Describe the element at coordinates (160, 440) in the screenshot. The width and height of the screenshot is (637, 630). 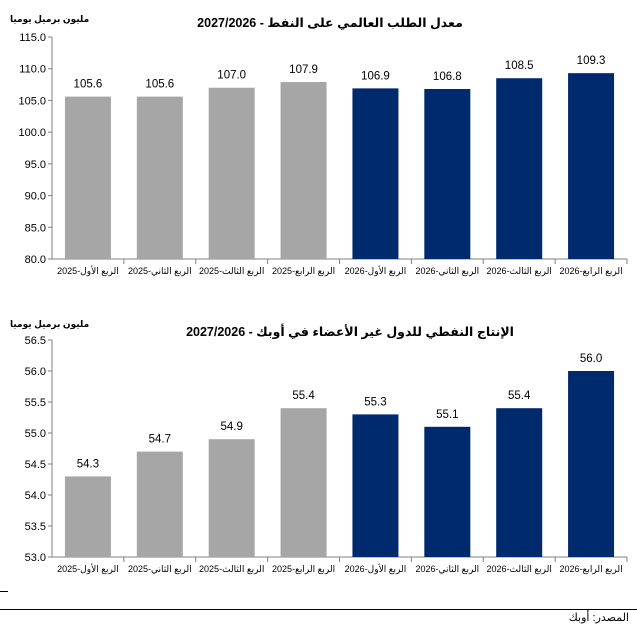
I see `data-label: 54.7` at that location.